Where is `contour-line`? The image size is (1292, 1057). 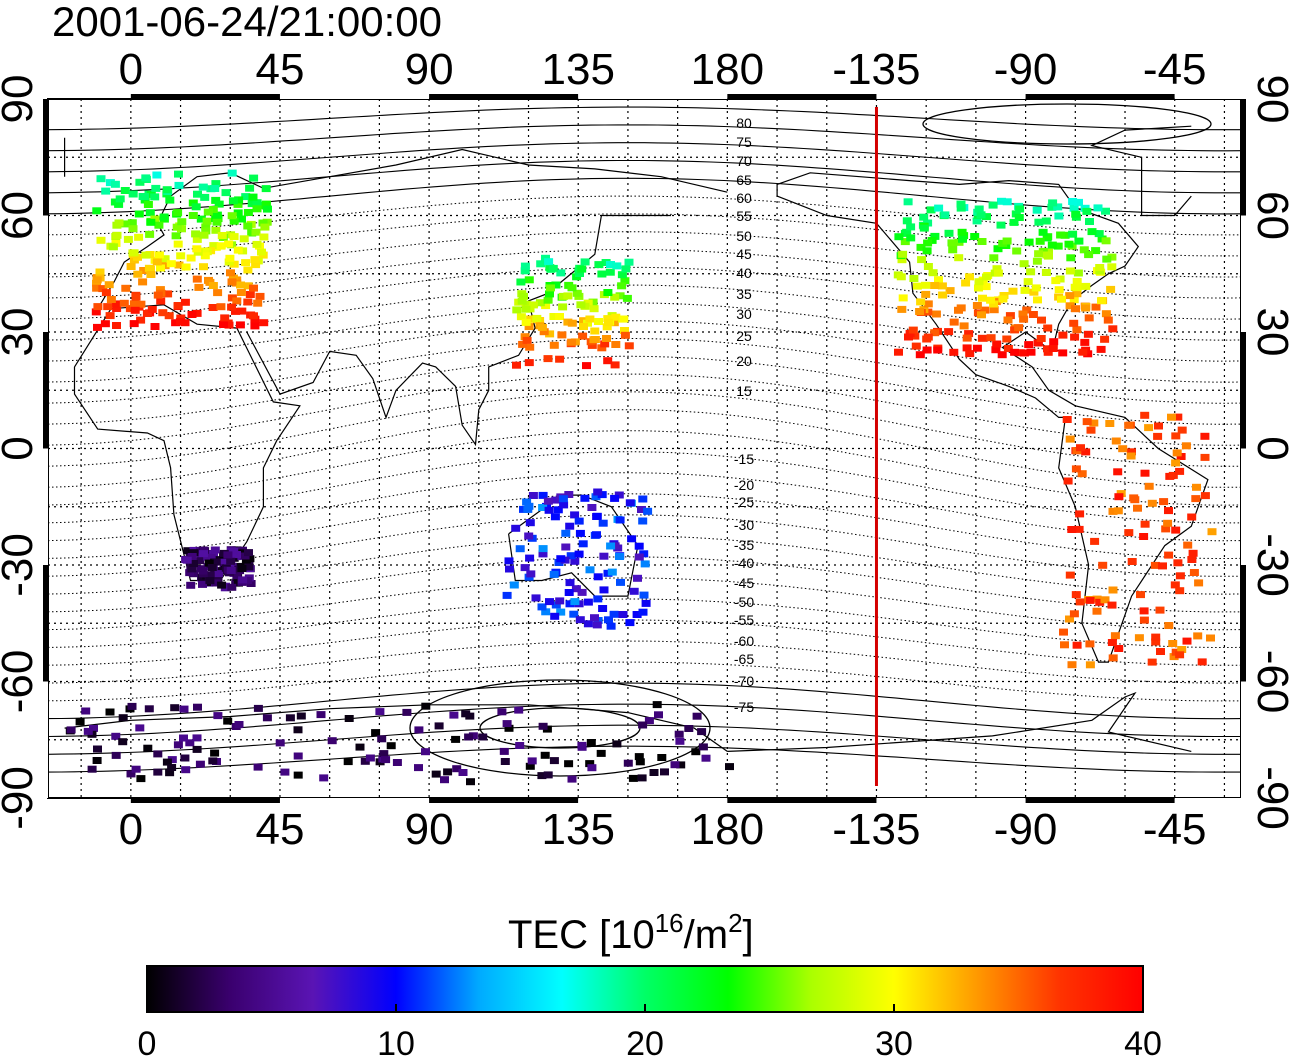 contour-line is located at coordinates (644, 196).